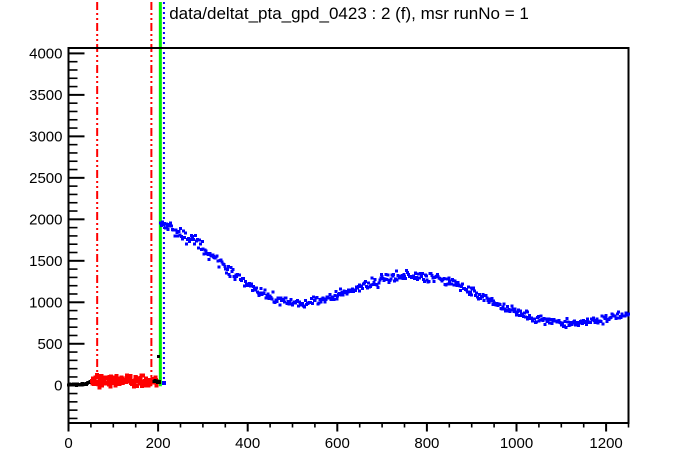 The image size is (698, 474). What do you see at coordinates (158, 443) in the screenshot?
I see `x-axis-tick-label: 200` at bounding box center [158, 443].